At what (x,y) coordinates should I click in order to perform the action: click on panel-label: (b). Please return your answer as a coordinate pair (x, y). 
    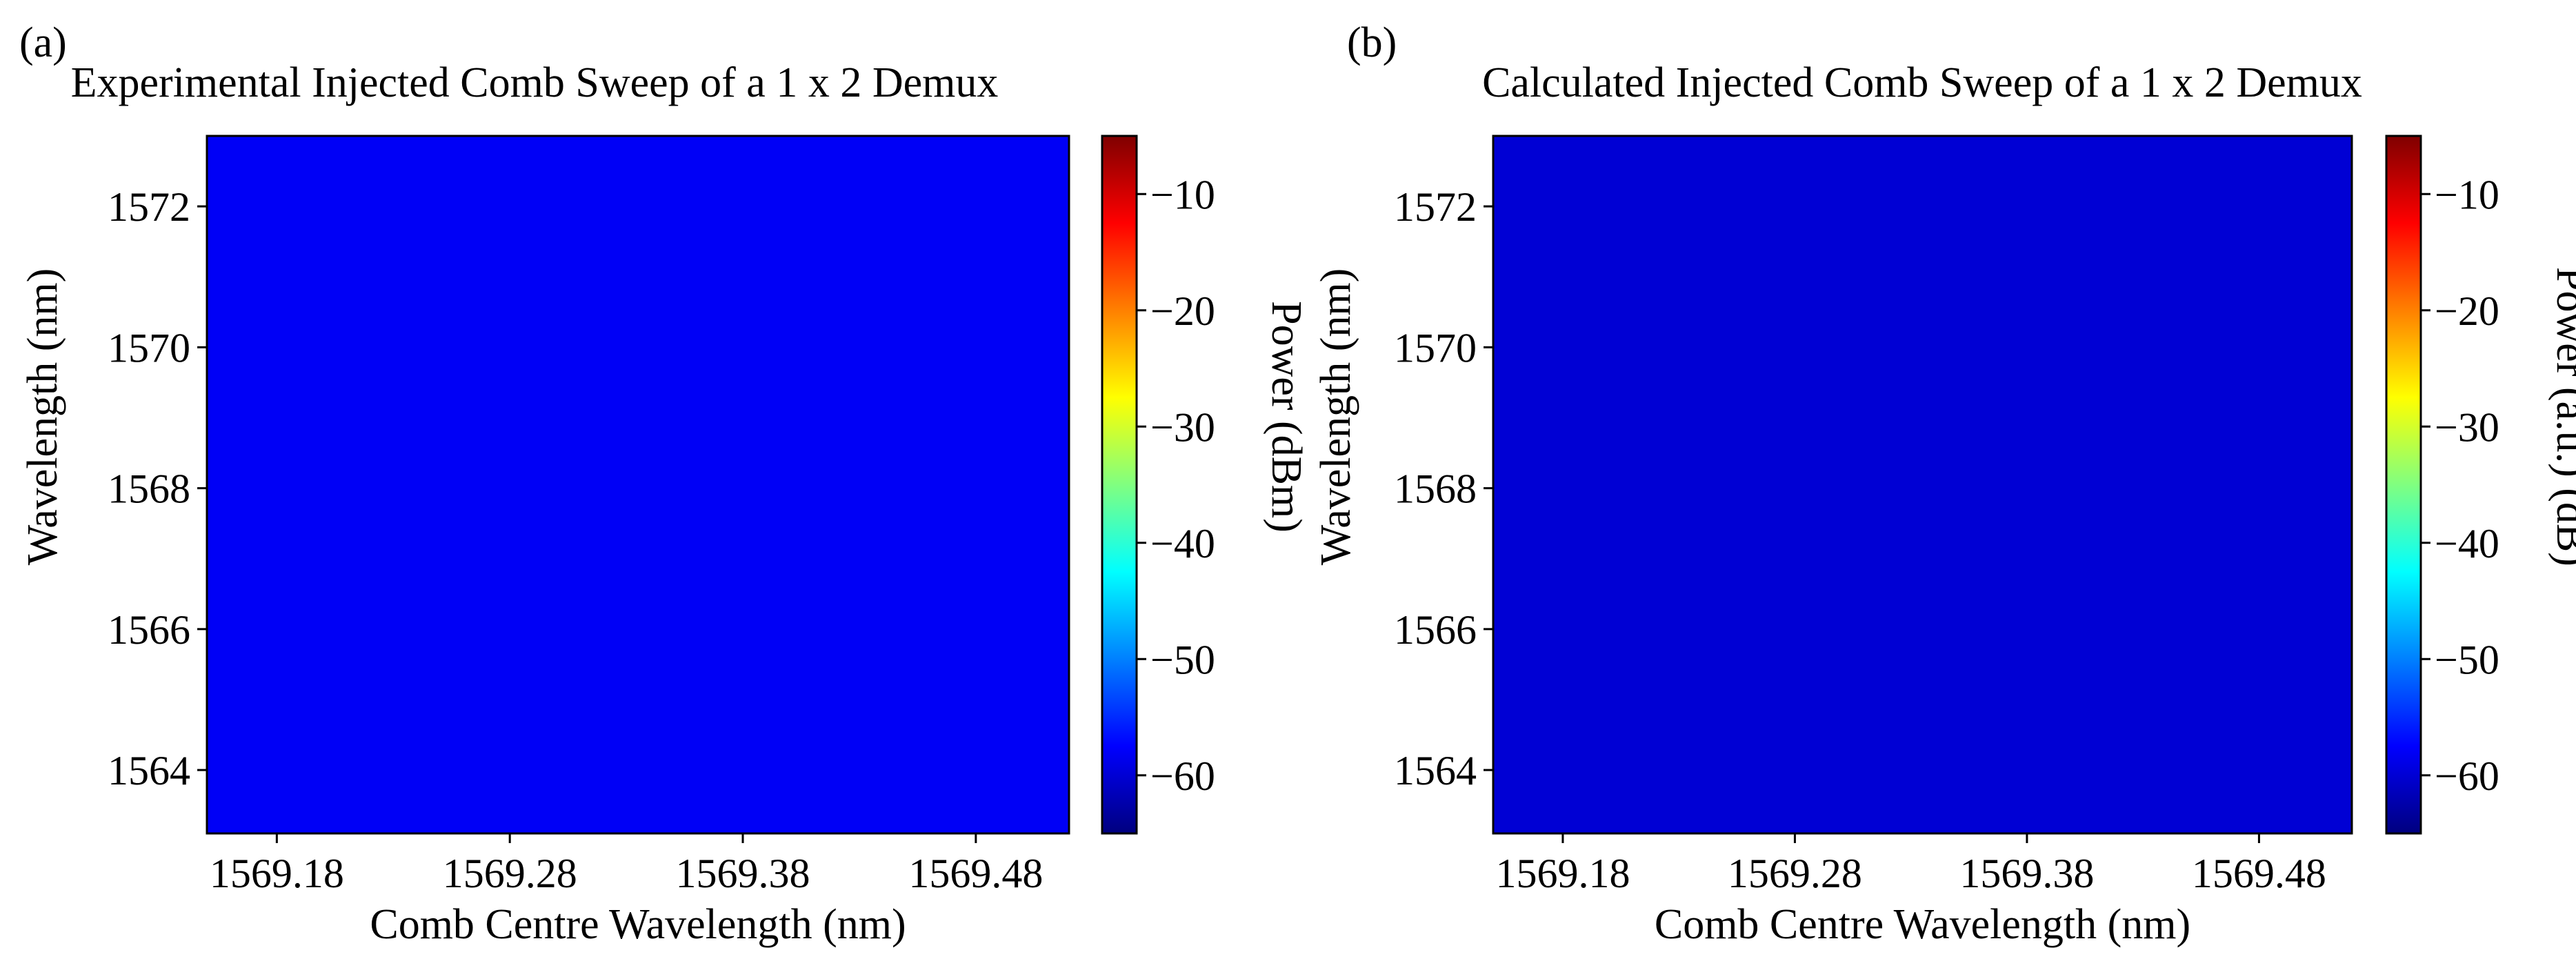
    Looking at the image, I should click on (1372, 42).